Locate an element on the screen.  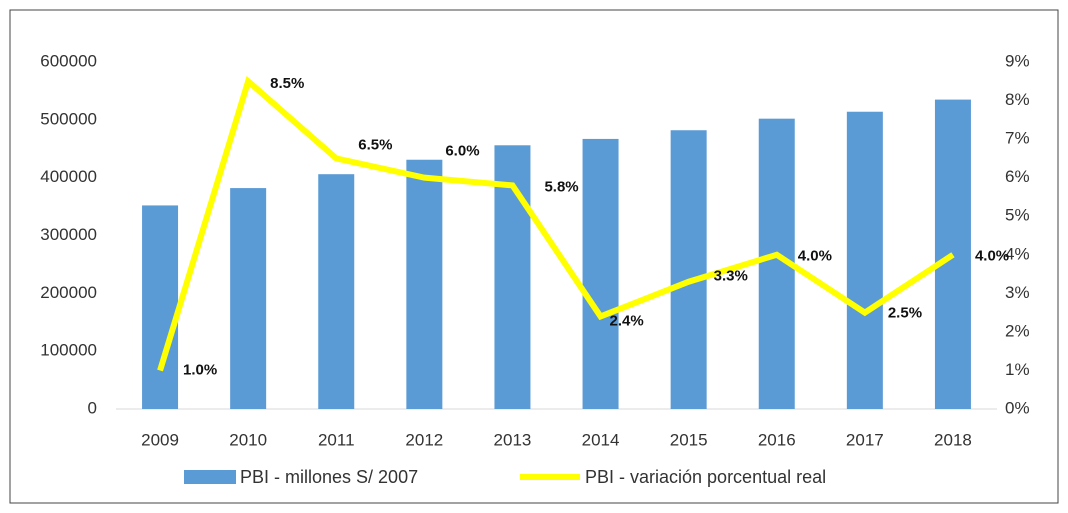
x-tick-label: 2017 is located at coordinates (865, 439).